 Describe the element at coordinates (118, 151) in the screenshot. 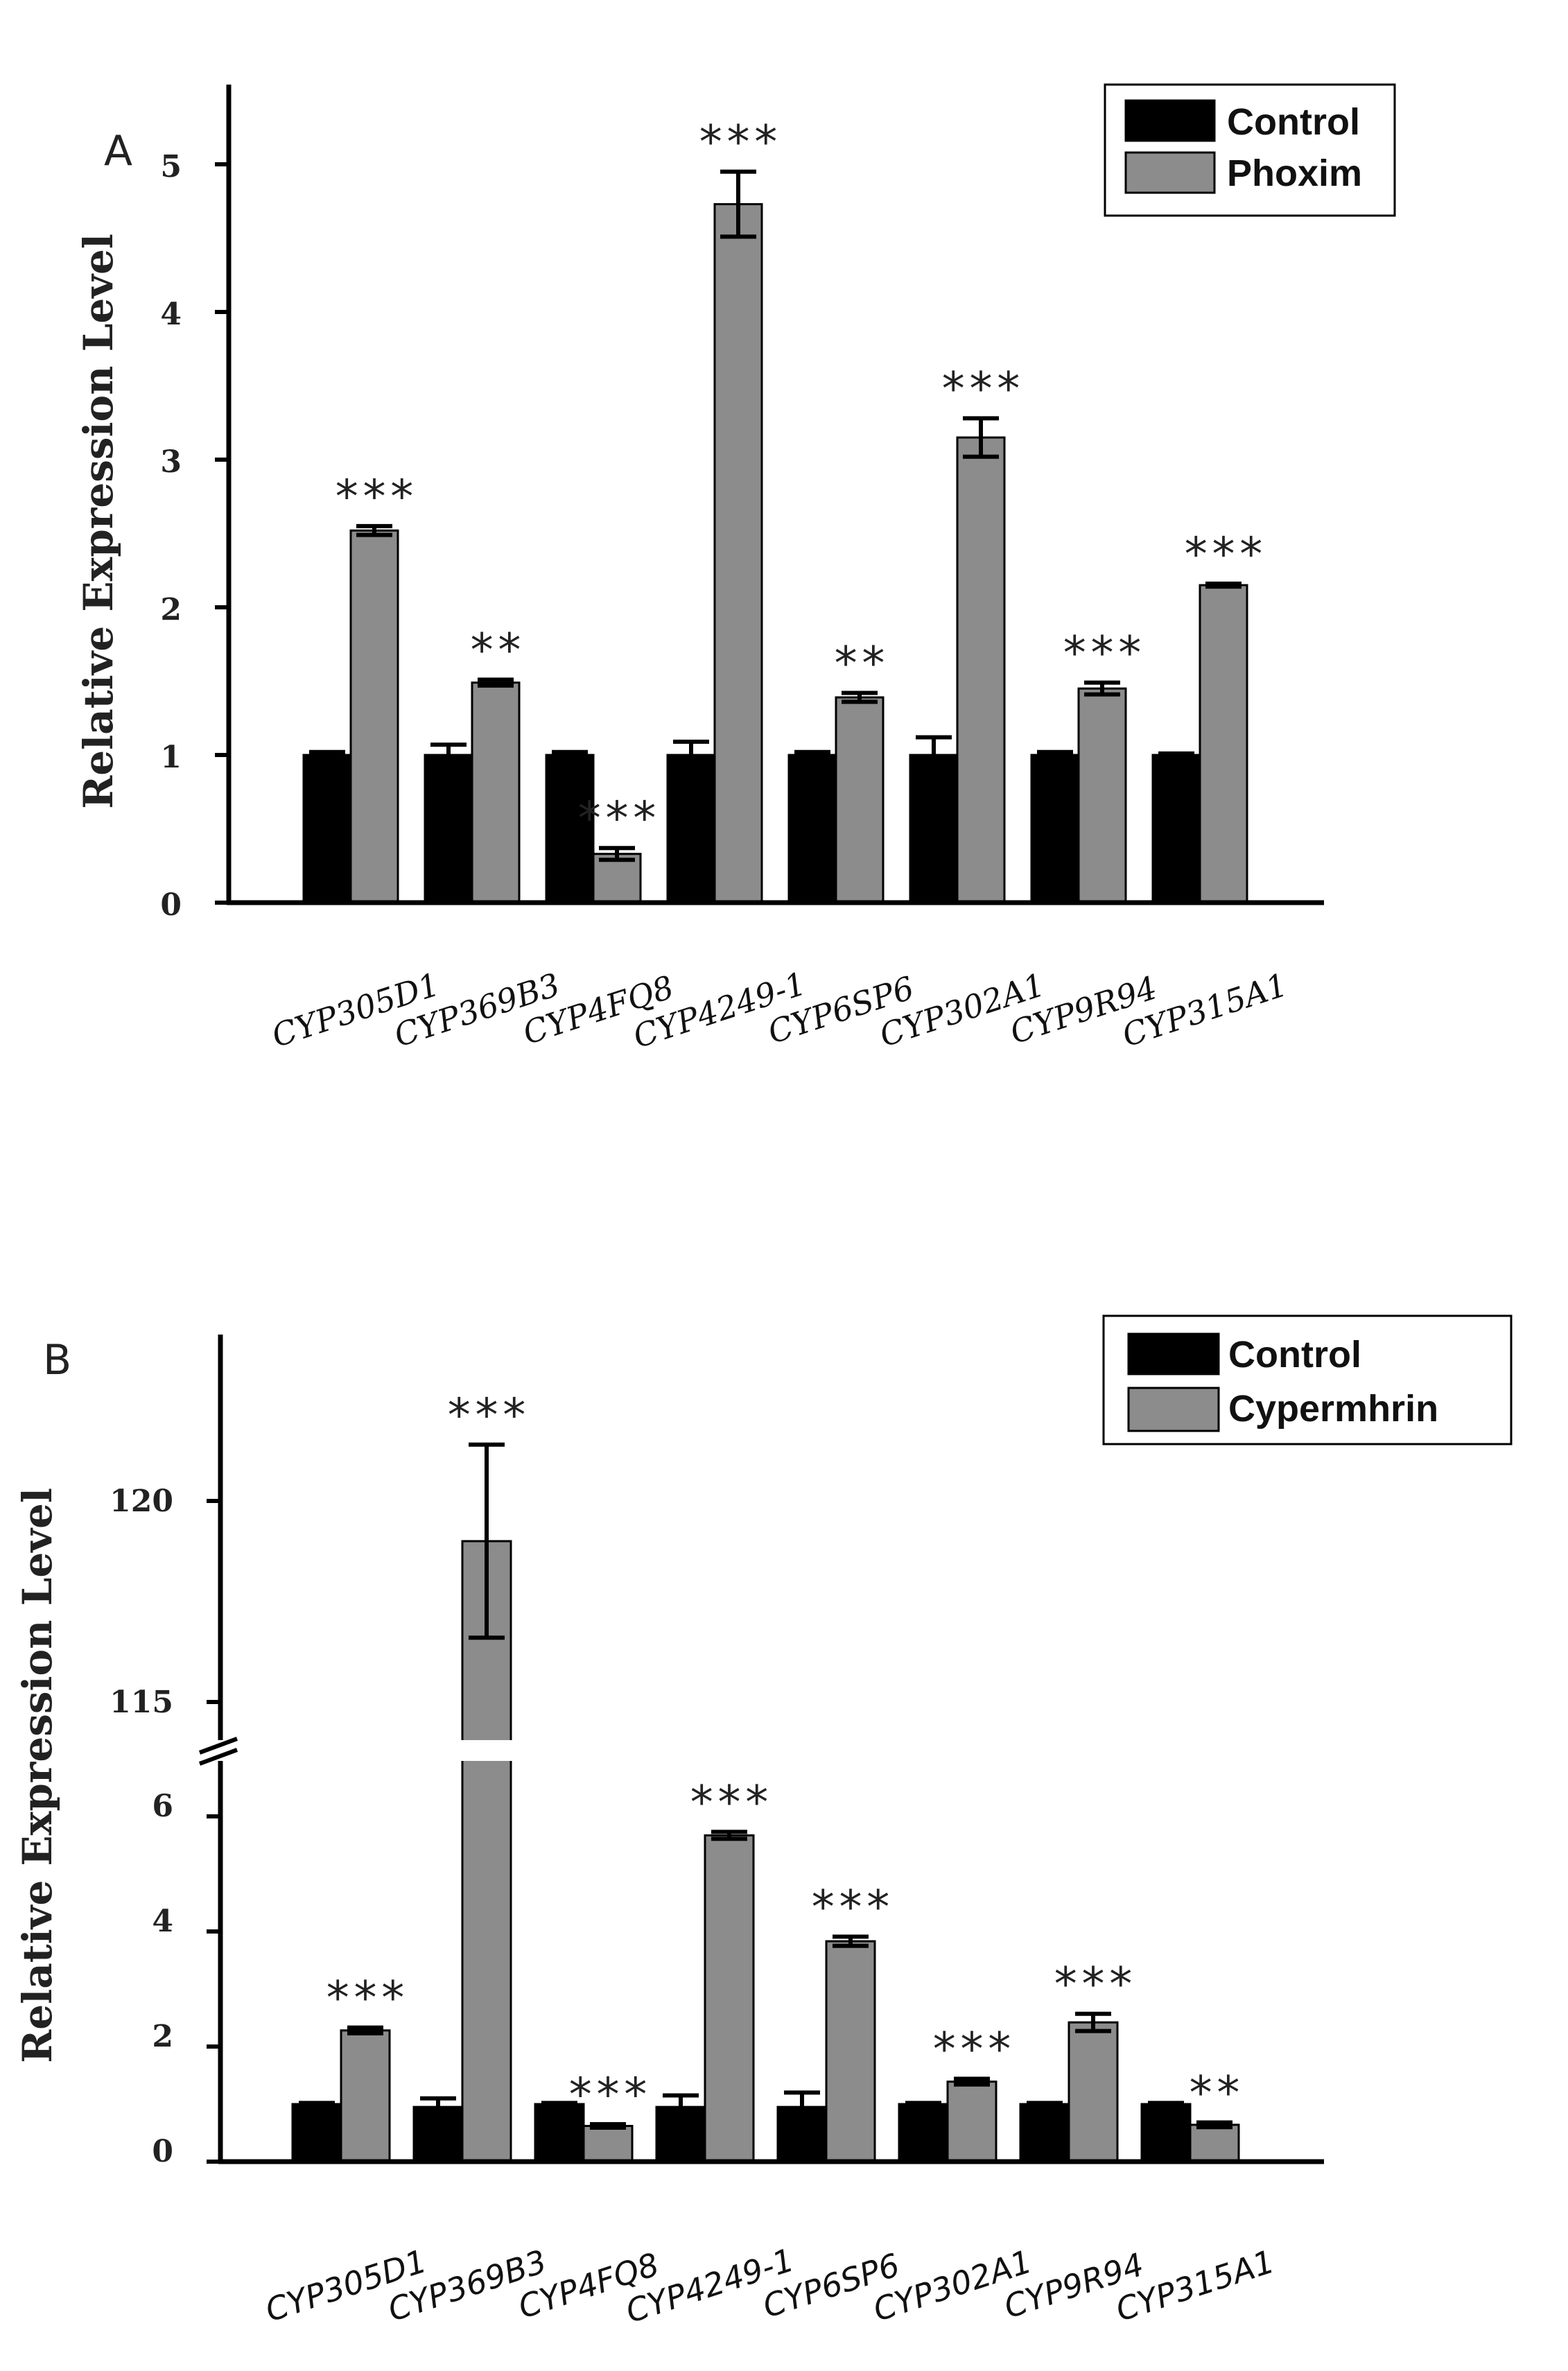

I see `panel-a-letter: A` at that location.